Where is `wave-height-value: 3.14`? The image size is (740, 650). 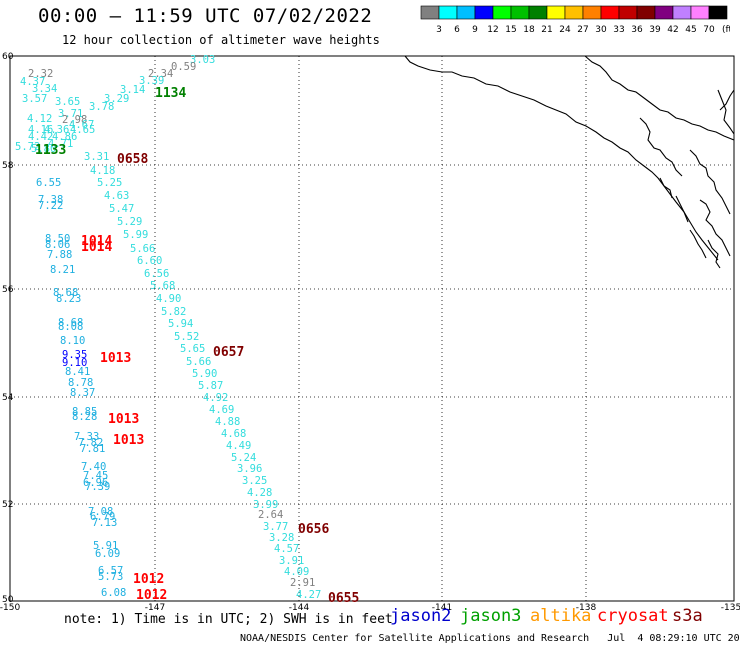
wave-height-value: 3.14 is located at coordinates (132, 90).